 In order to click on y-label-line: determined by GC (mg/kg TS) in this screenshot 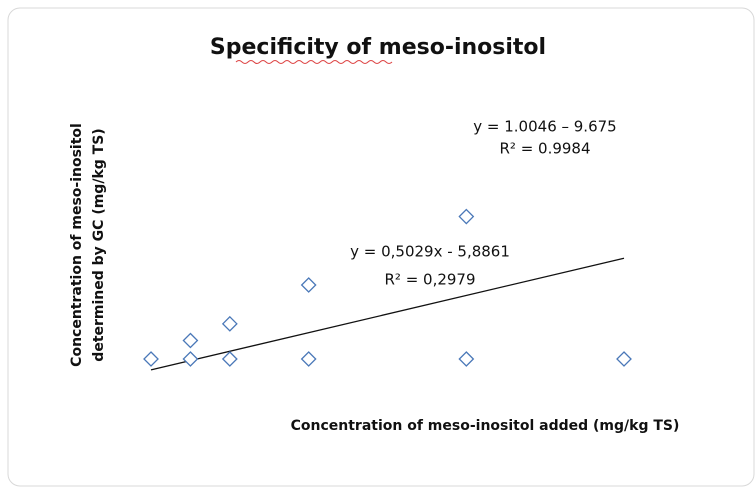, I will do `click(99, 244)`.